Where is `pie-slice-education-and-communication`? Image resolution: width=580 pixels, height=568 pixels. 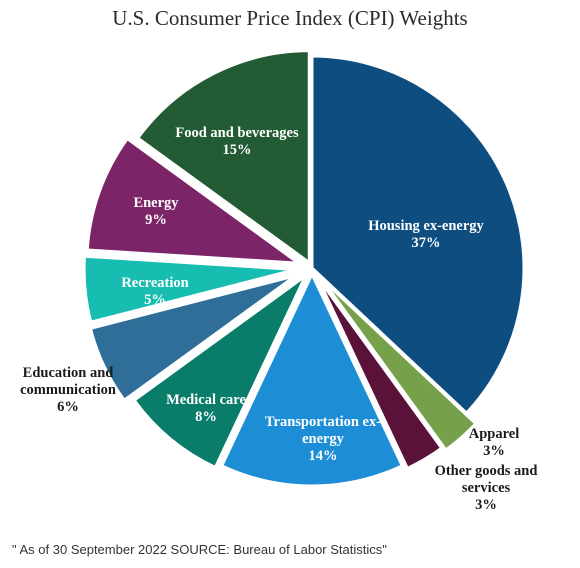
pie-slice-education-and-communication is located at coordinates (192, 338).